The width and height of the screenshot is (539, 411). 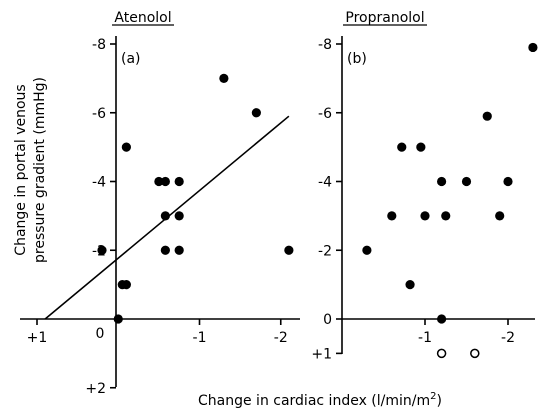 I want to click on y-tick-label: 0, so click(x=327, y=320).